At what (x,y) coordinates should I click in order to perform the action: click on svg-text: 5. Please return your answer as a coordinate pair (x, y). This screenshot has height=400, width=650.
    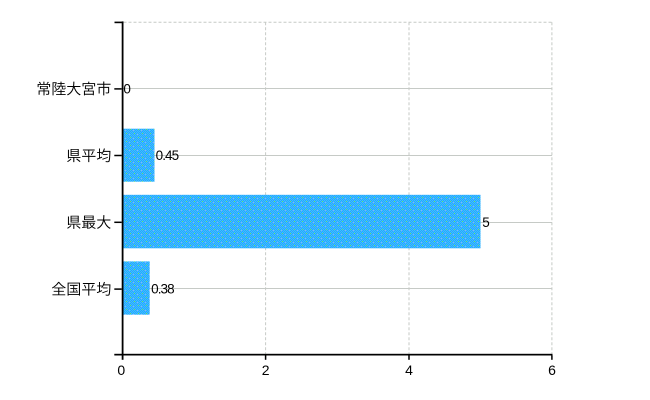
    Looking at the image, I should click on (485, 222).